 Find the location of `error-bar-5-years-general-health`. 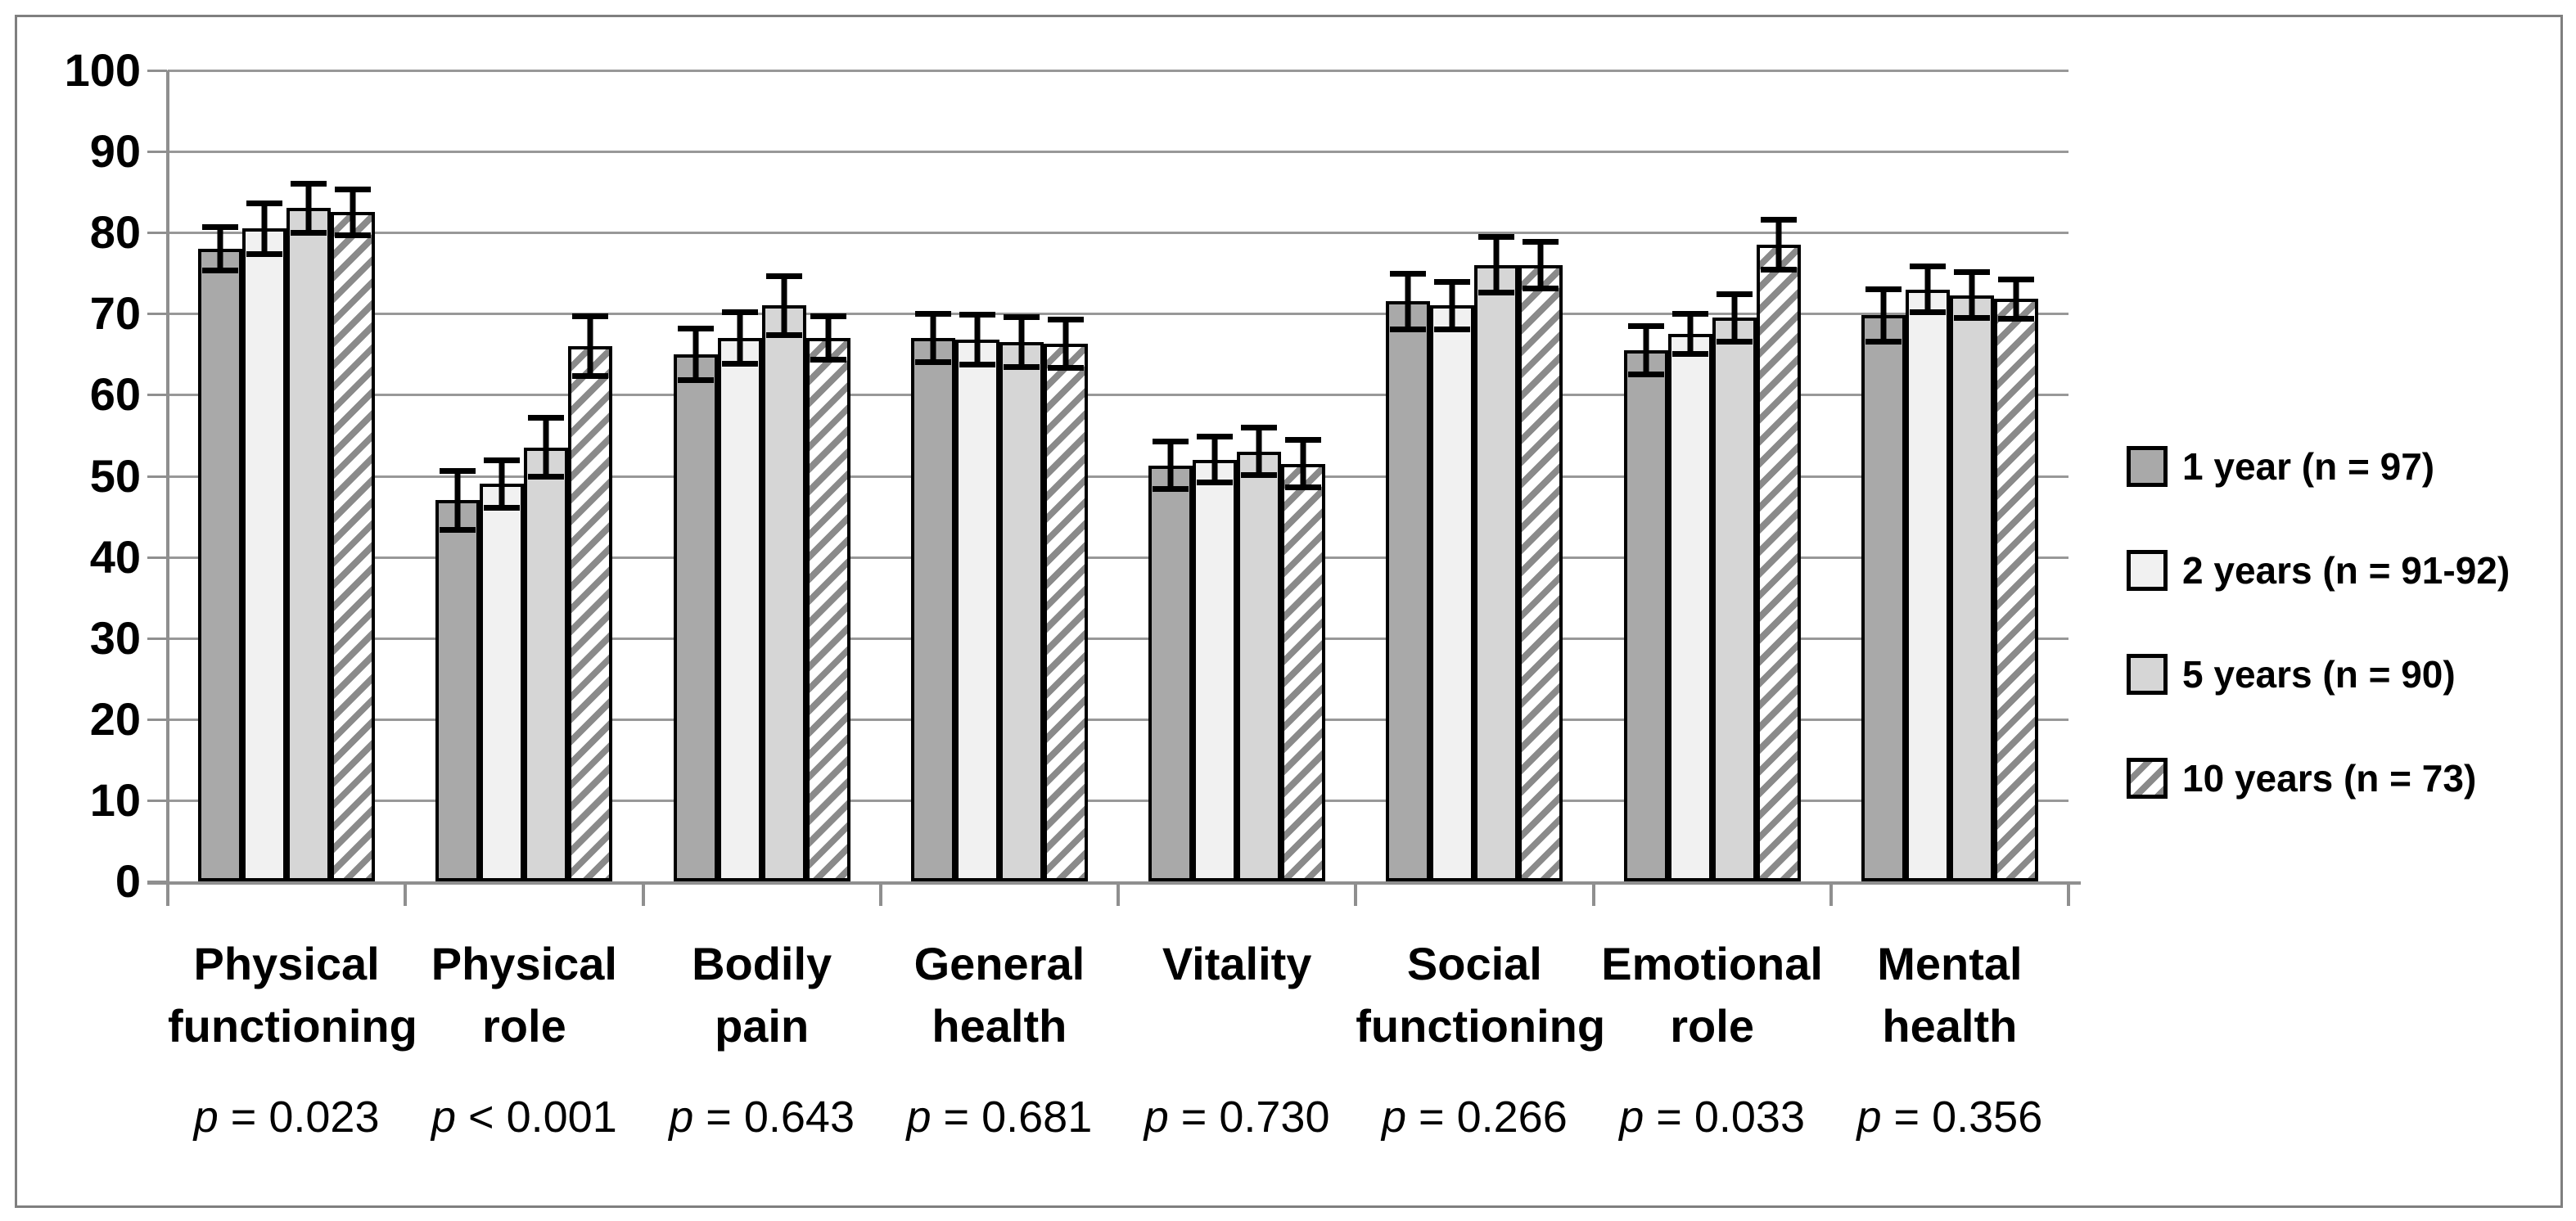

error-bar-5-years-general-health is located at coordinates (1021, 342).